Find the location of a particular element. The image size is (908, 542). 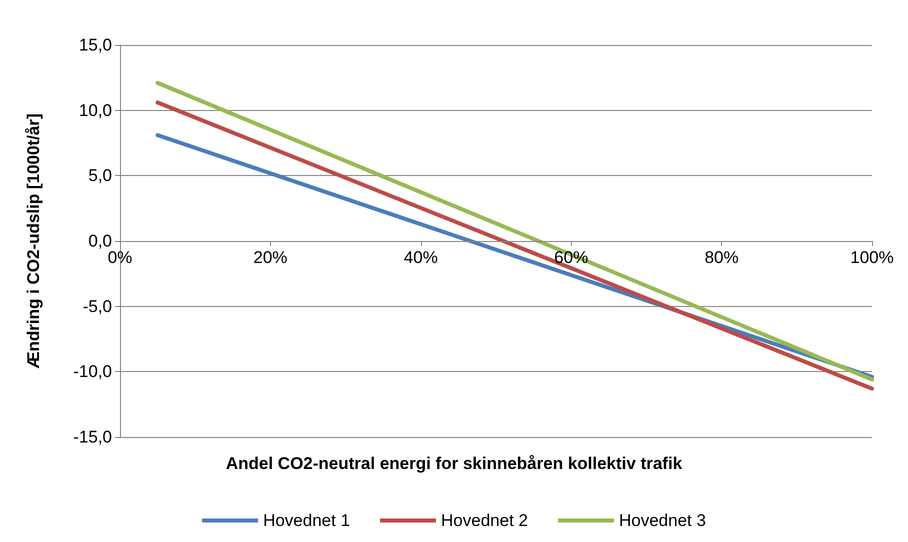

y-tick-label: 10,0 is located at coordinates (95, 110).